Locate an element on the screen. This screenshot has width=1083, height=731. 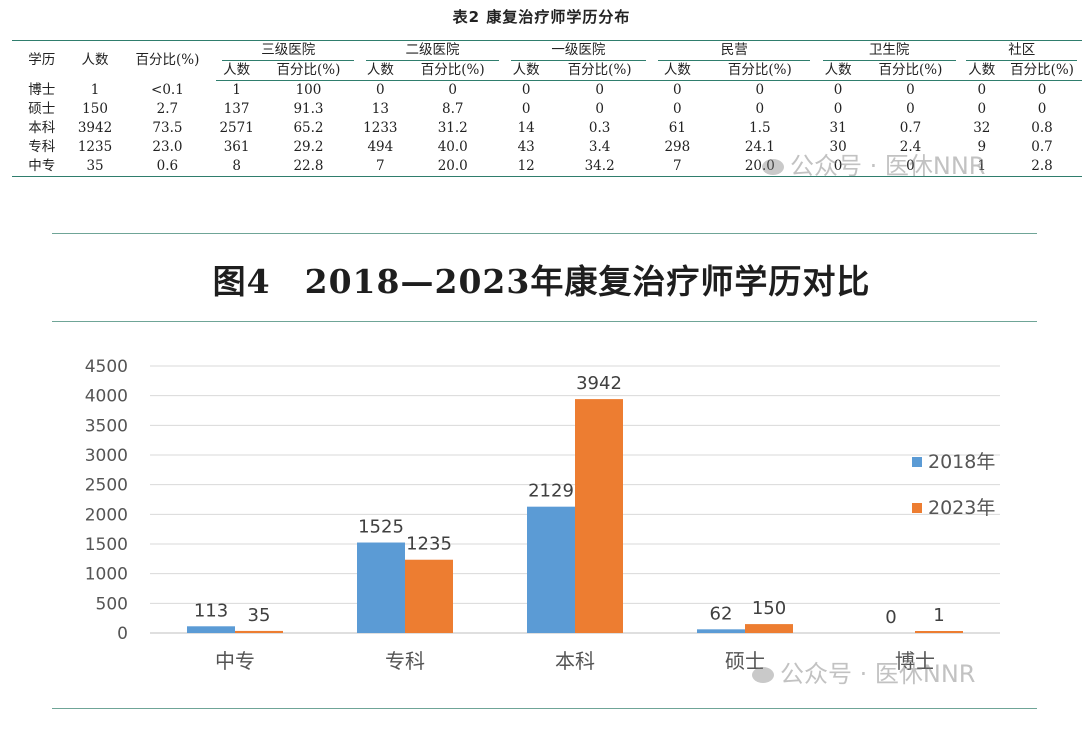
header-group: 一级医院 is located at coordinates (578, 50).